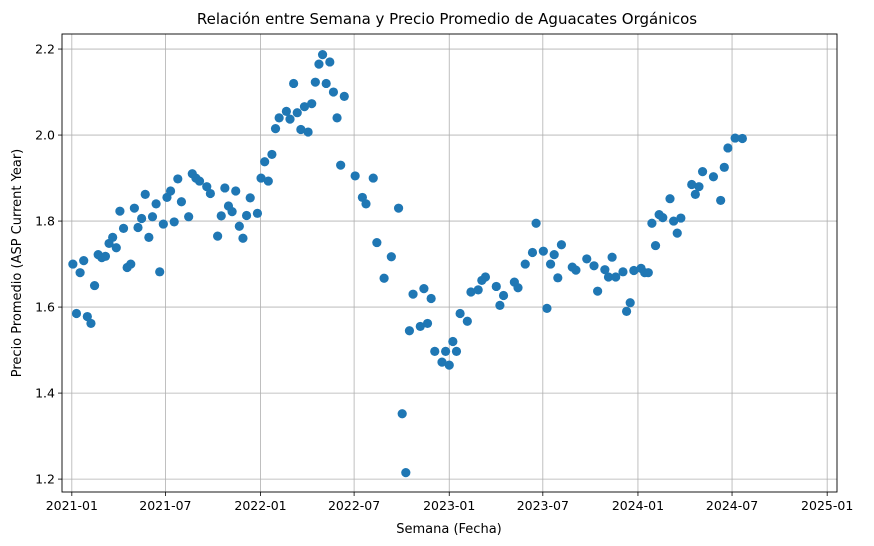  Describe the element at coordinates (45, 49) in the screenshot. I see `y-tick-label: 2.2` at that location.